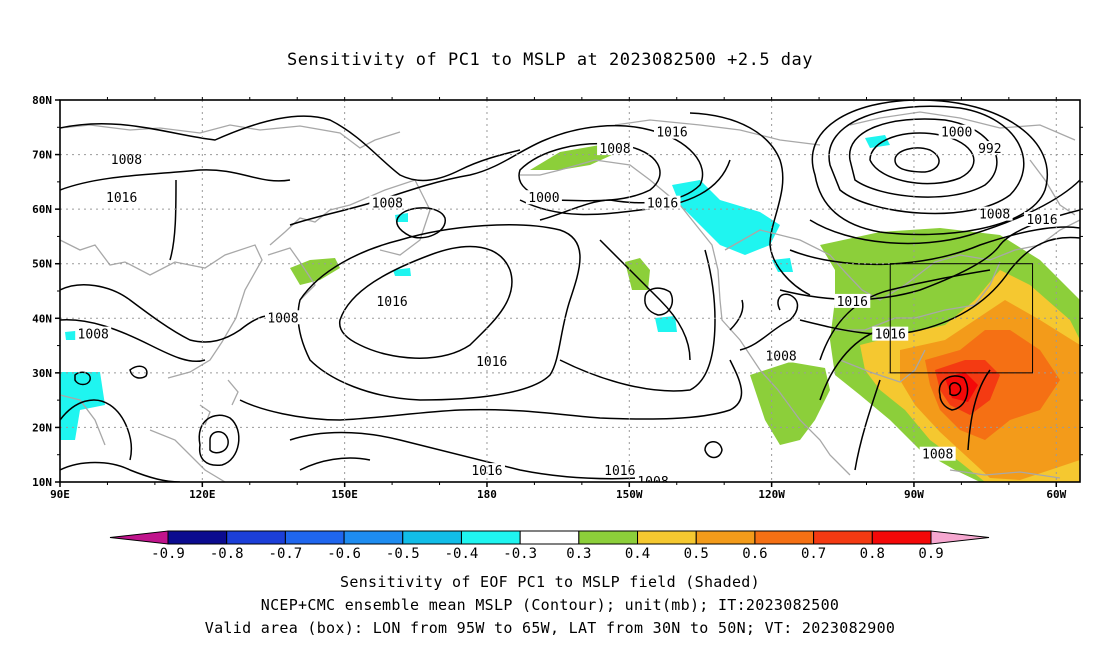  What do you see at coordinates (42, 209) in the screenshot?
I see `lat-tick-label: 60N` at bounding box center [42, 209].